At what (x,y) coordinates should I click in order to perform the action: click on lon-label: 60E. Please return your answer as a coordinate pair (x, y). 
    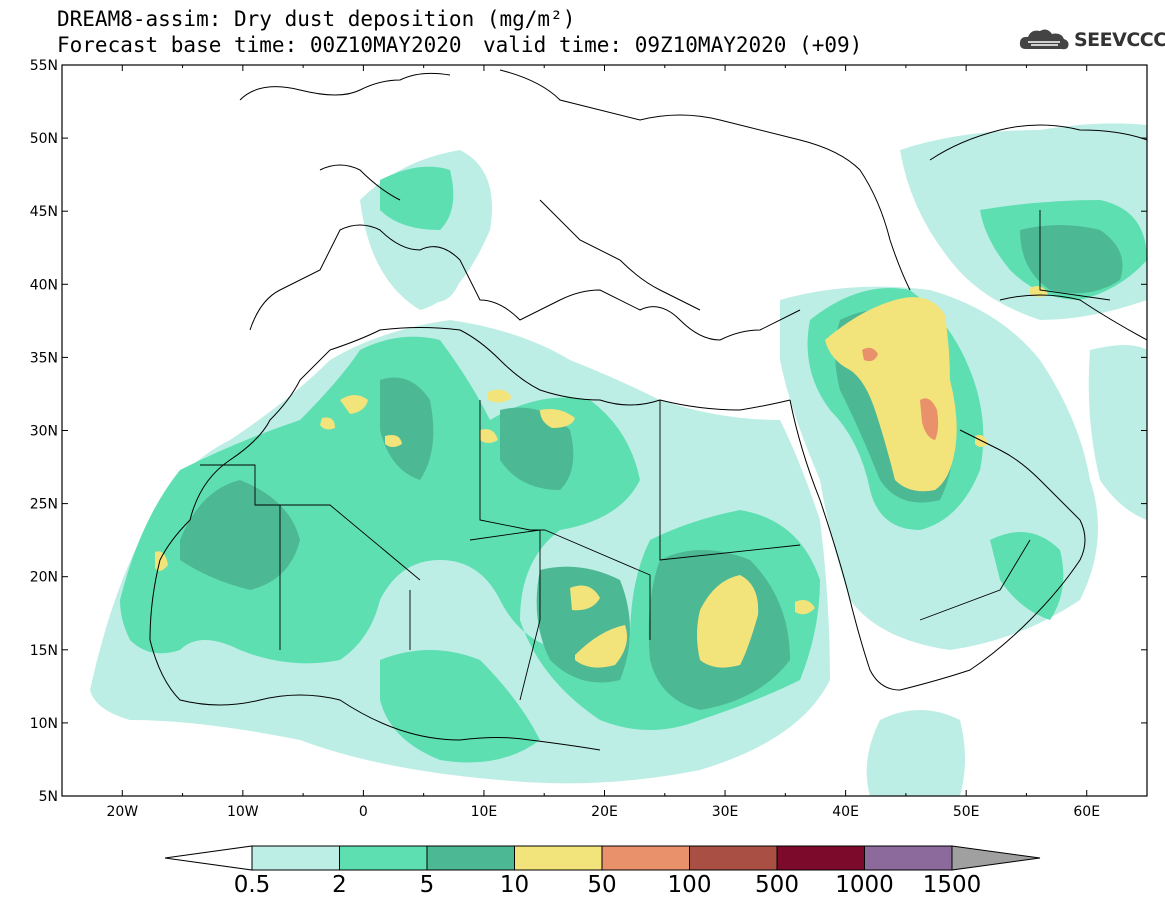
    Looking at the image, I should click on (1086, 812).